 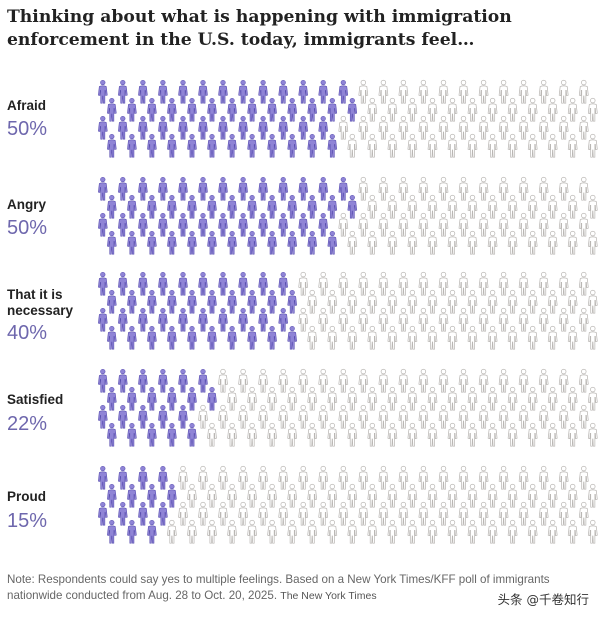 I want to click on source-credit: The New York Times, so click(x=328, y=596).